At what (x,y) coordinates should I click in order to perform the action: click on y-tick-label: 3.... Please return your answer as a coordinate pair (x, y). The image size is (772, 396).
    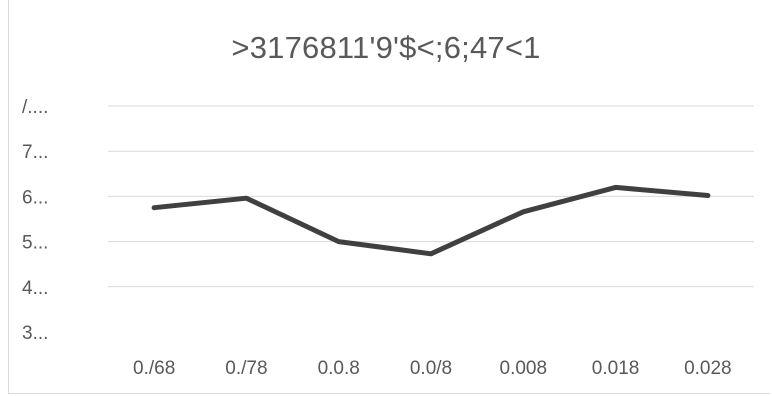
    Looking at the image, I should click on (35, 333).